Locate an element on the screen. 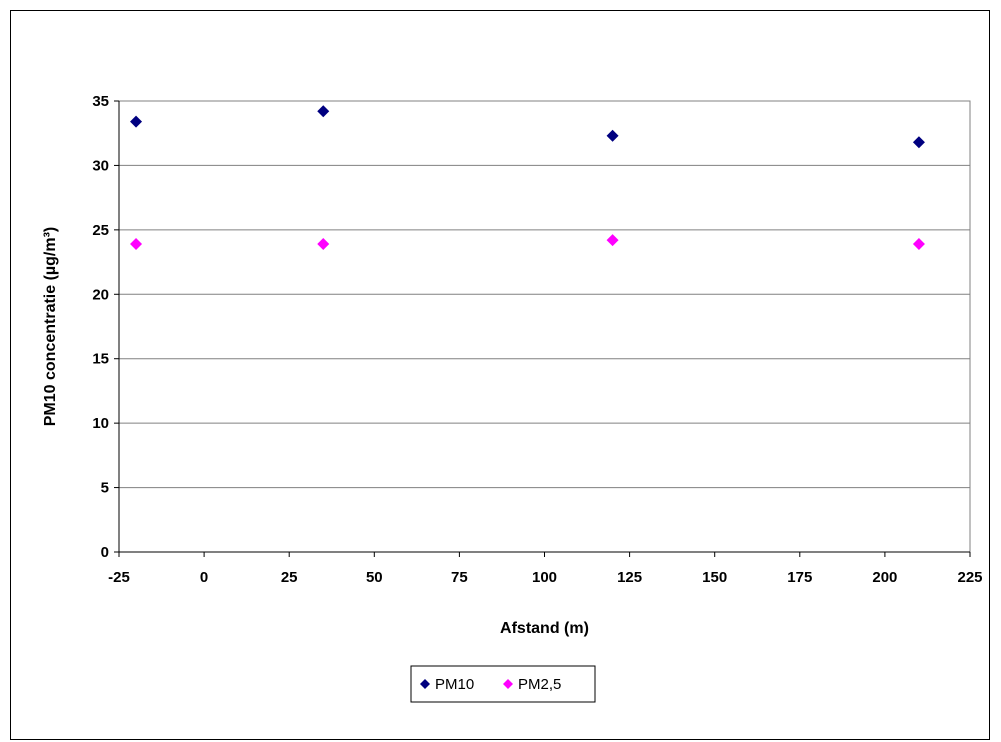 This screenshot has height=742, width=1001. legend: PM10 PM2,5 is located at coordinates (503, 684).